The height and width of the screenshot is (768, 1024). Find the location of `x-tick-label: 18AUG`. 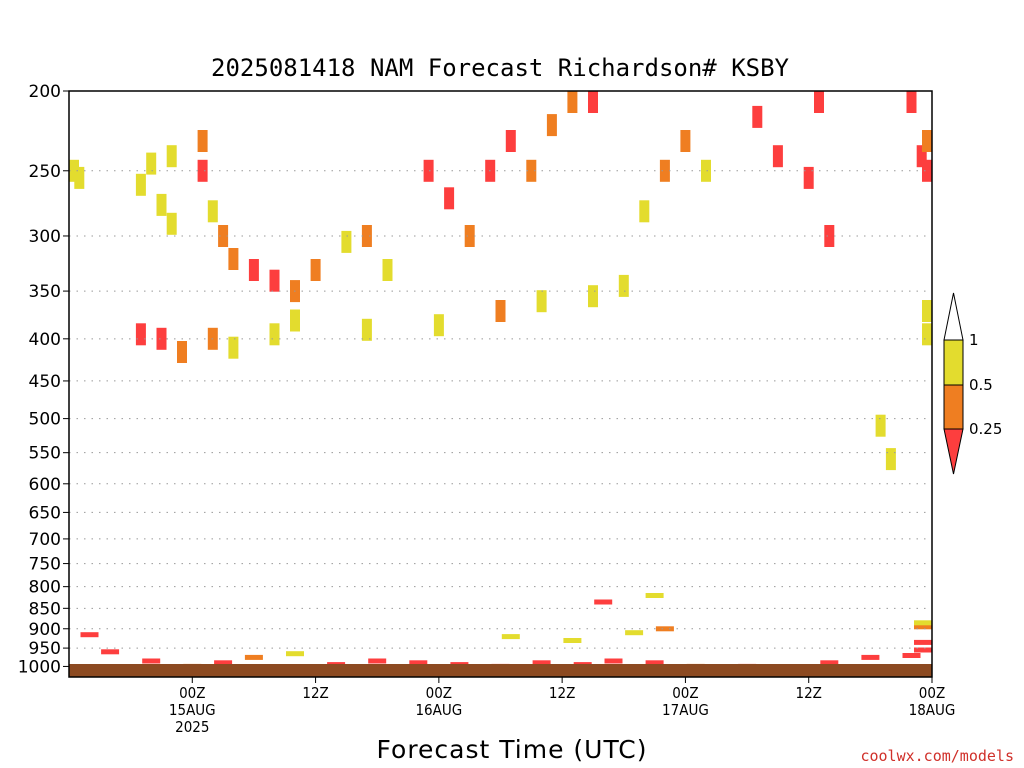

x-tick-label: 18AUG is located at coordinates (932, 710).